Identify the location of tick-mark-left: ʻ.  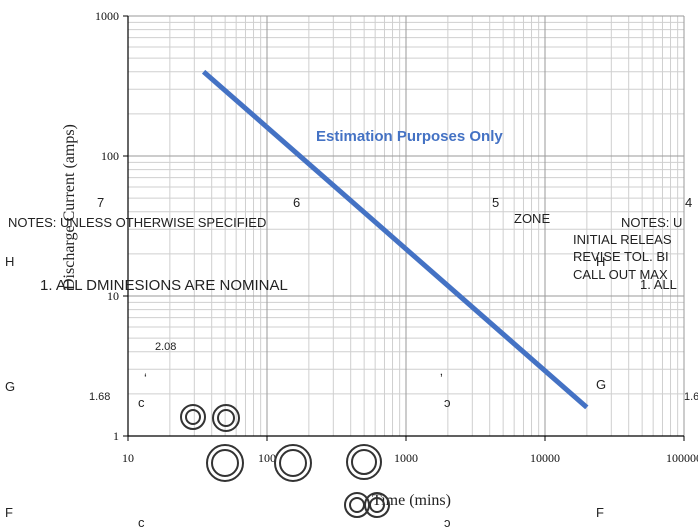
(145, 378).